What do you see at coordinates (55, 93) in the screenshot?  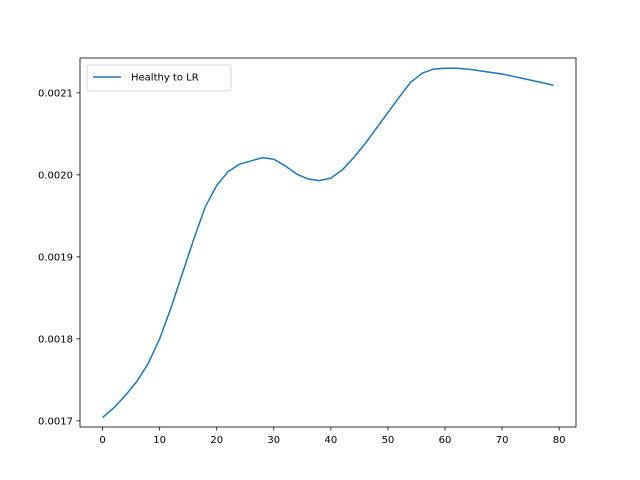 I see `y-tick-label: 0.0021` at bounding box center [55, 93].